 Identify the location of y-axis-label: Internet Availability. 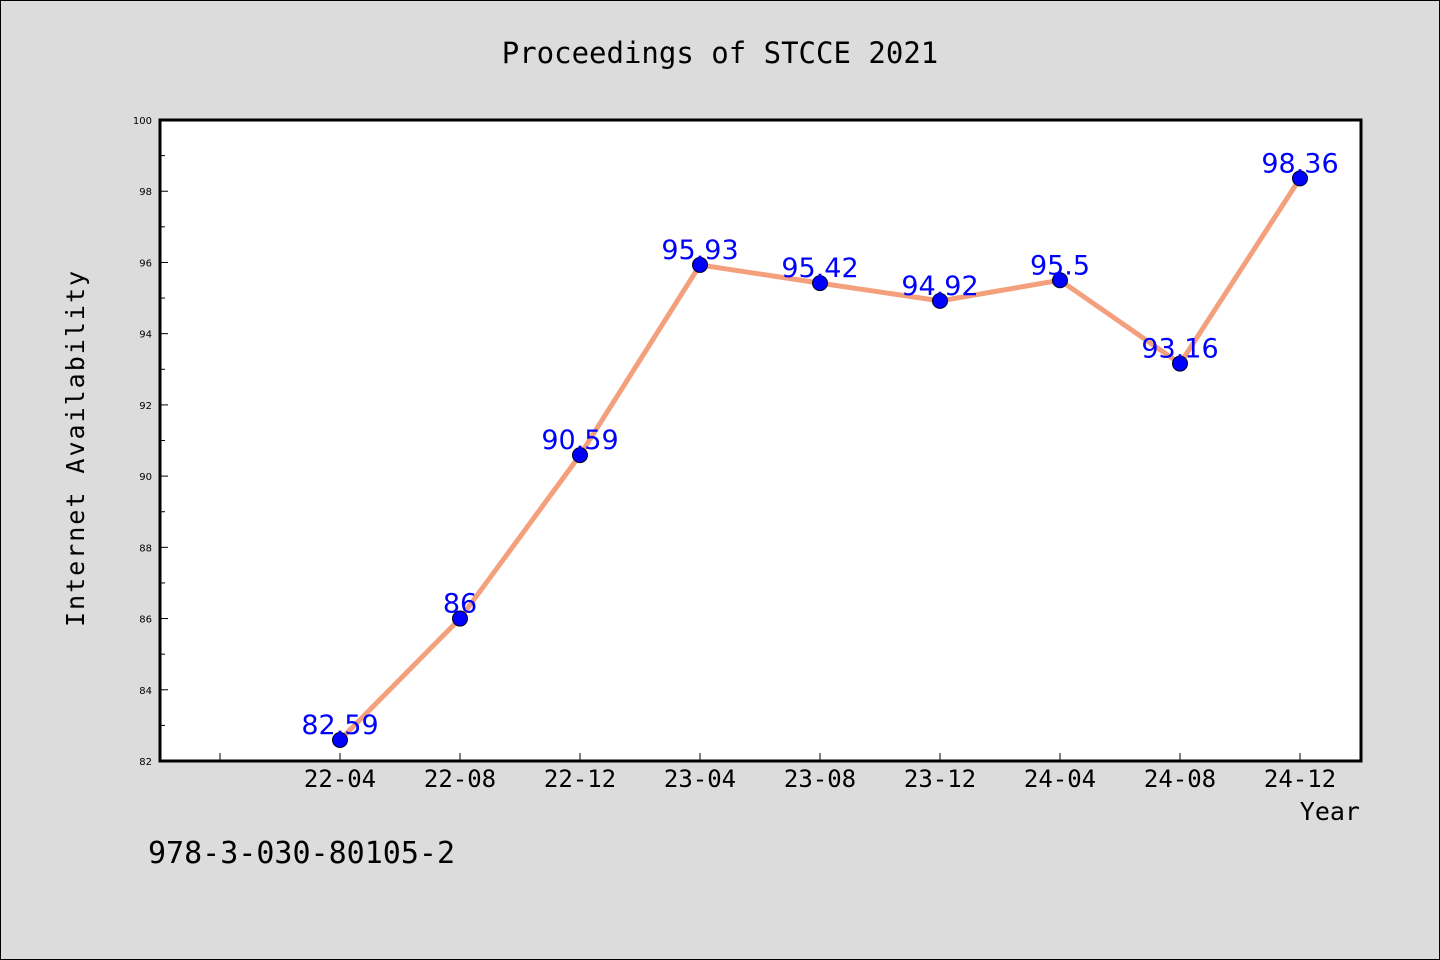
(75, 448).